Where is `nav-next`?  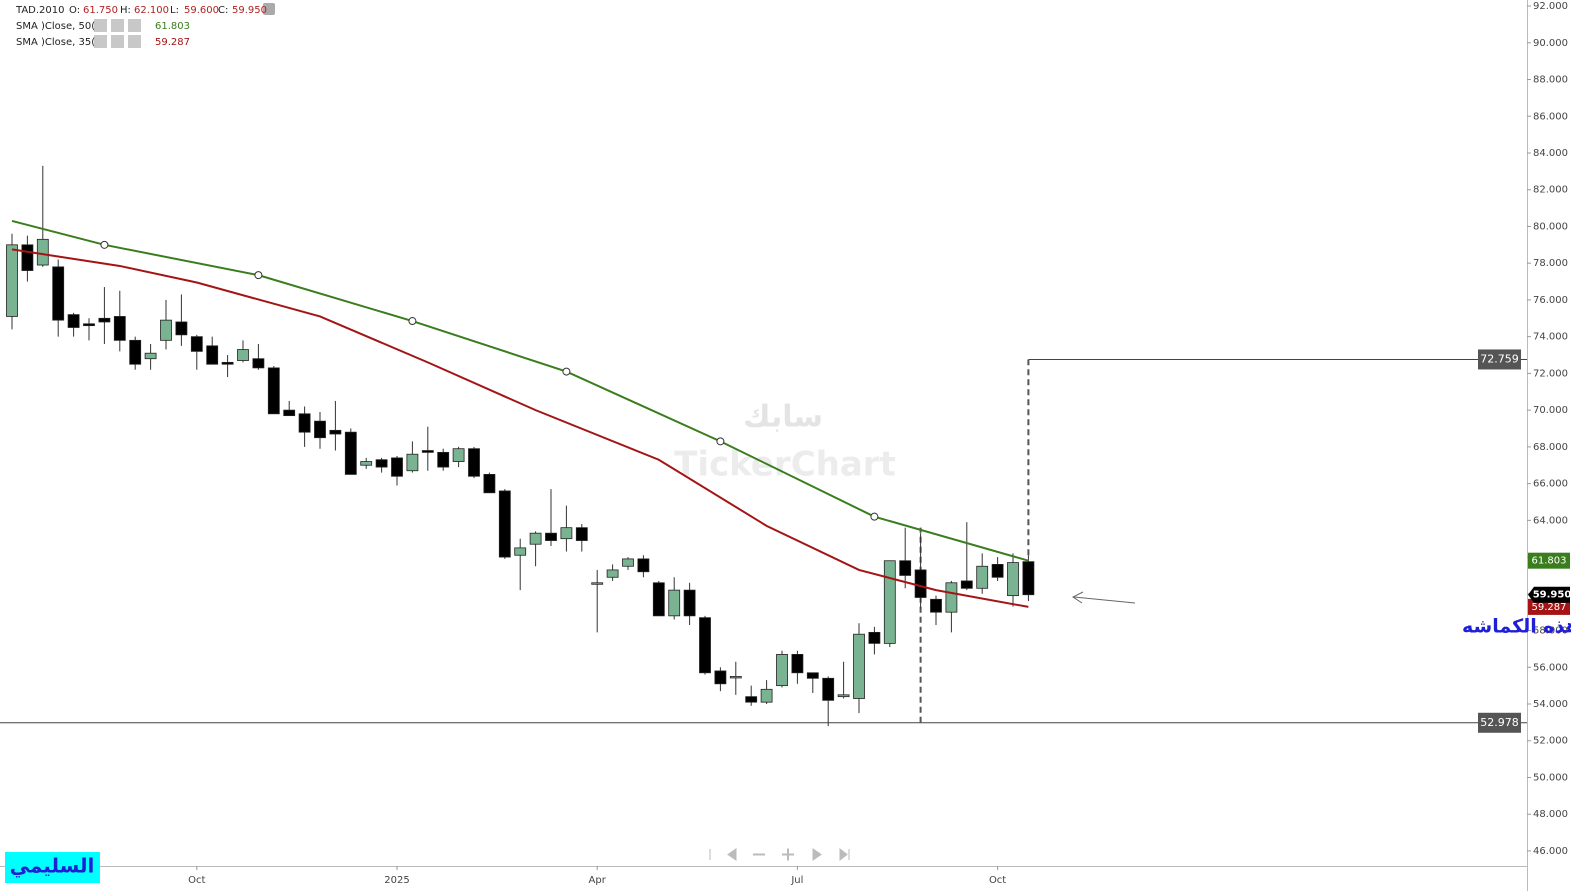
nav-next is located at coordinates (817, 854).